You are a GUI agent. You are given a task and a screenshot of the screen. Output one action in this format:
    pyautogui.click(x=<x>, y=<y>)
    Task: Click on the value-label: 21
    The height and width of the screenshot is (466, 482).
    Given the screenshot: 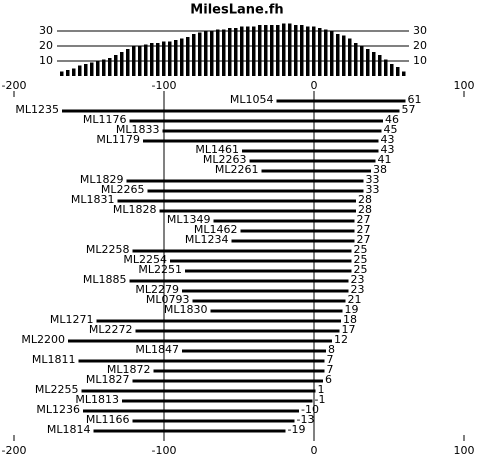 What is the action you would take?
    pyautogui.click(x=355, y=299)
    